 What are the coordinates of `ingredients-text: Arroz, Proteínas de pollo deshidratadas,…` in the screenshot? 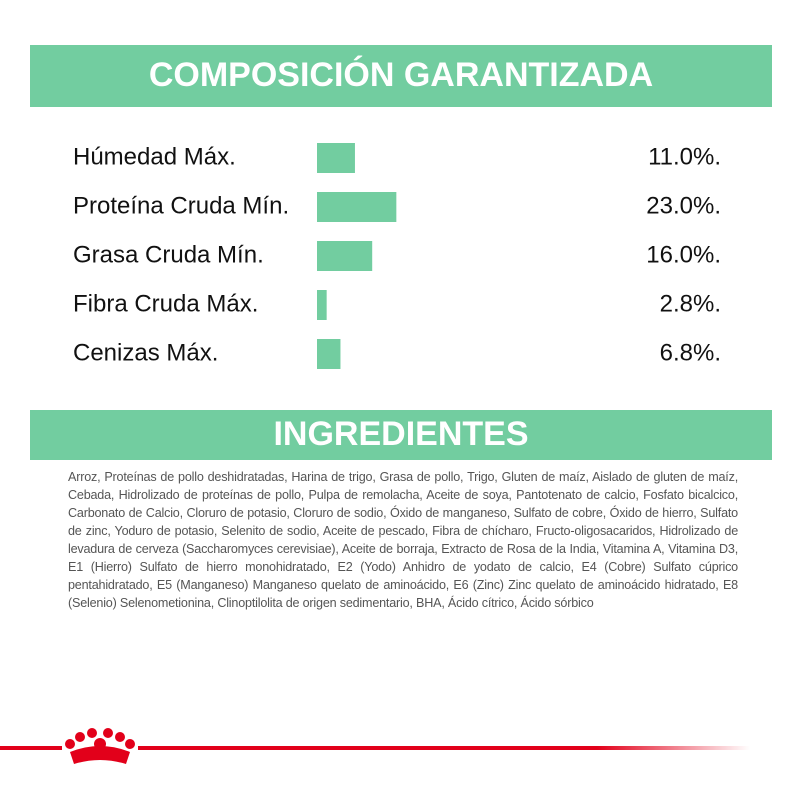 It's located at (403, 540).